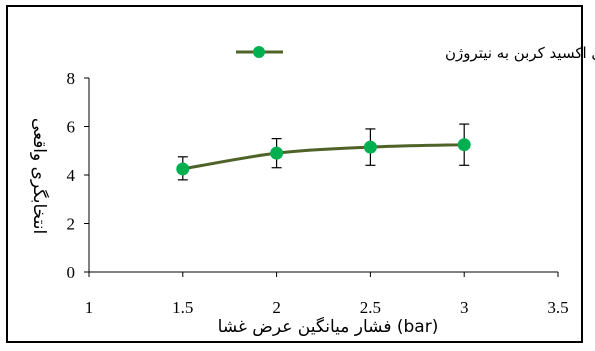 Image resolution: width=595 pixels, height=351 pixels. What do you see at coordinates (39, 176) in the screenshot?
I see `y-axis-title: انتخابگری واقعی` at bounding box center [39, 176].